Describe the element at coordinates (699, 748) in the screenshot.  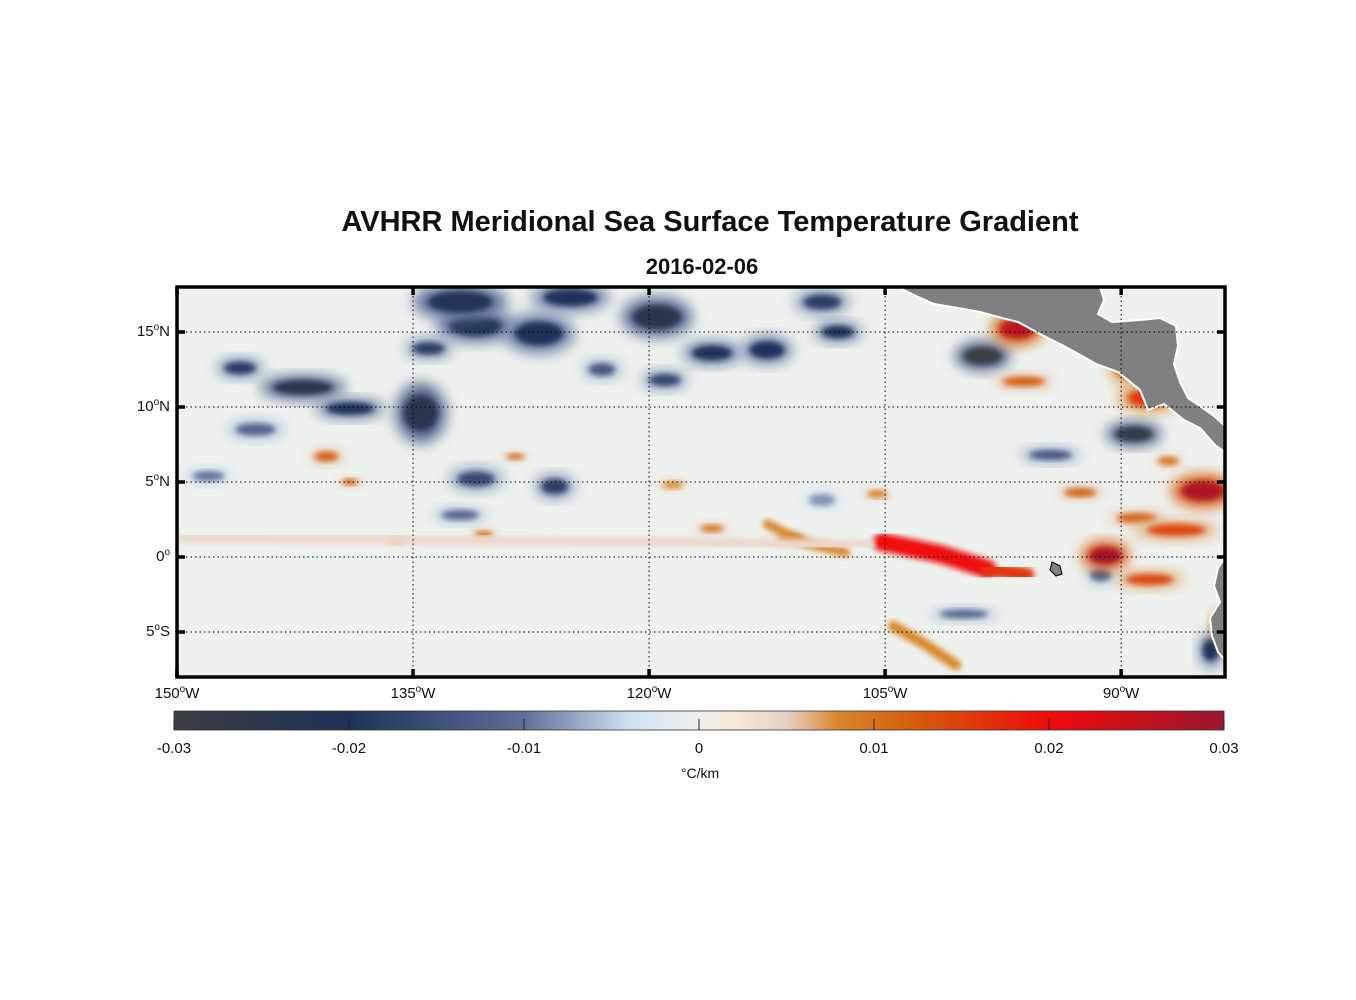
I see `colorbar-tick-label-3: 0` at that location.